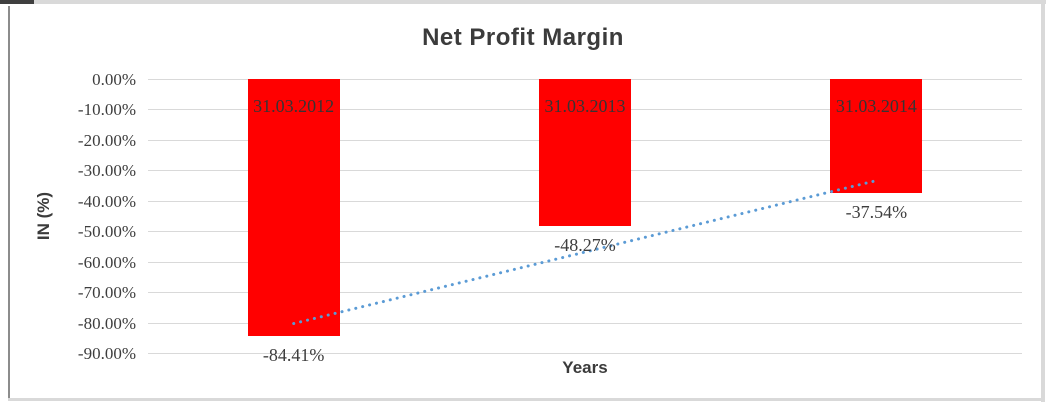 Image resolution: width=1046 pixels, height=407 pixels. I want to click on bar-value-label: -37.54%, so click(876, 212).